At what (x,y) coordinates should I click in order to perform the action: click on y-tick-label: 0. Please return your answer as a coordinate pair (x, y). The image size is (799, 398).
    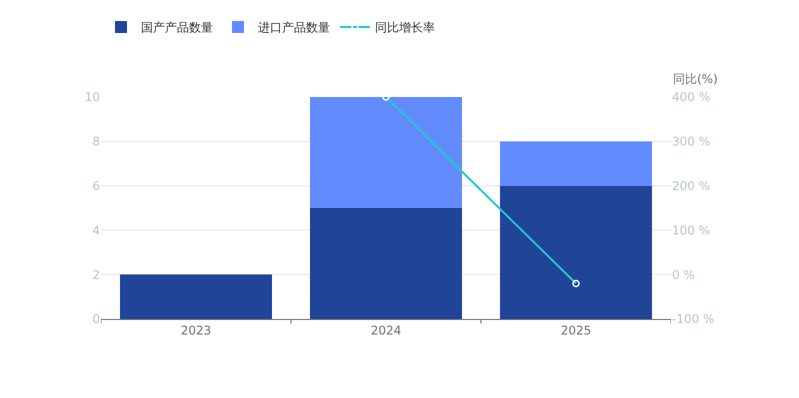
    Looking at the image, I should click on (96, 319).